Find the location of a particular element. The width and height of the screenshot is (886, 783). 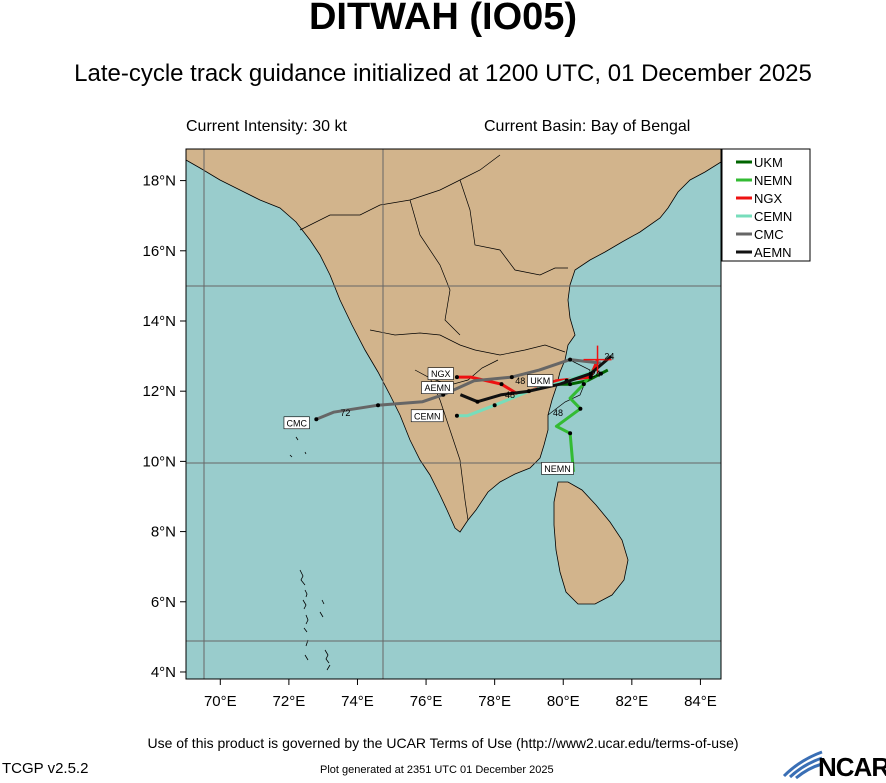

lon-tick-label: 78°E is located at coordinates (494, 701).